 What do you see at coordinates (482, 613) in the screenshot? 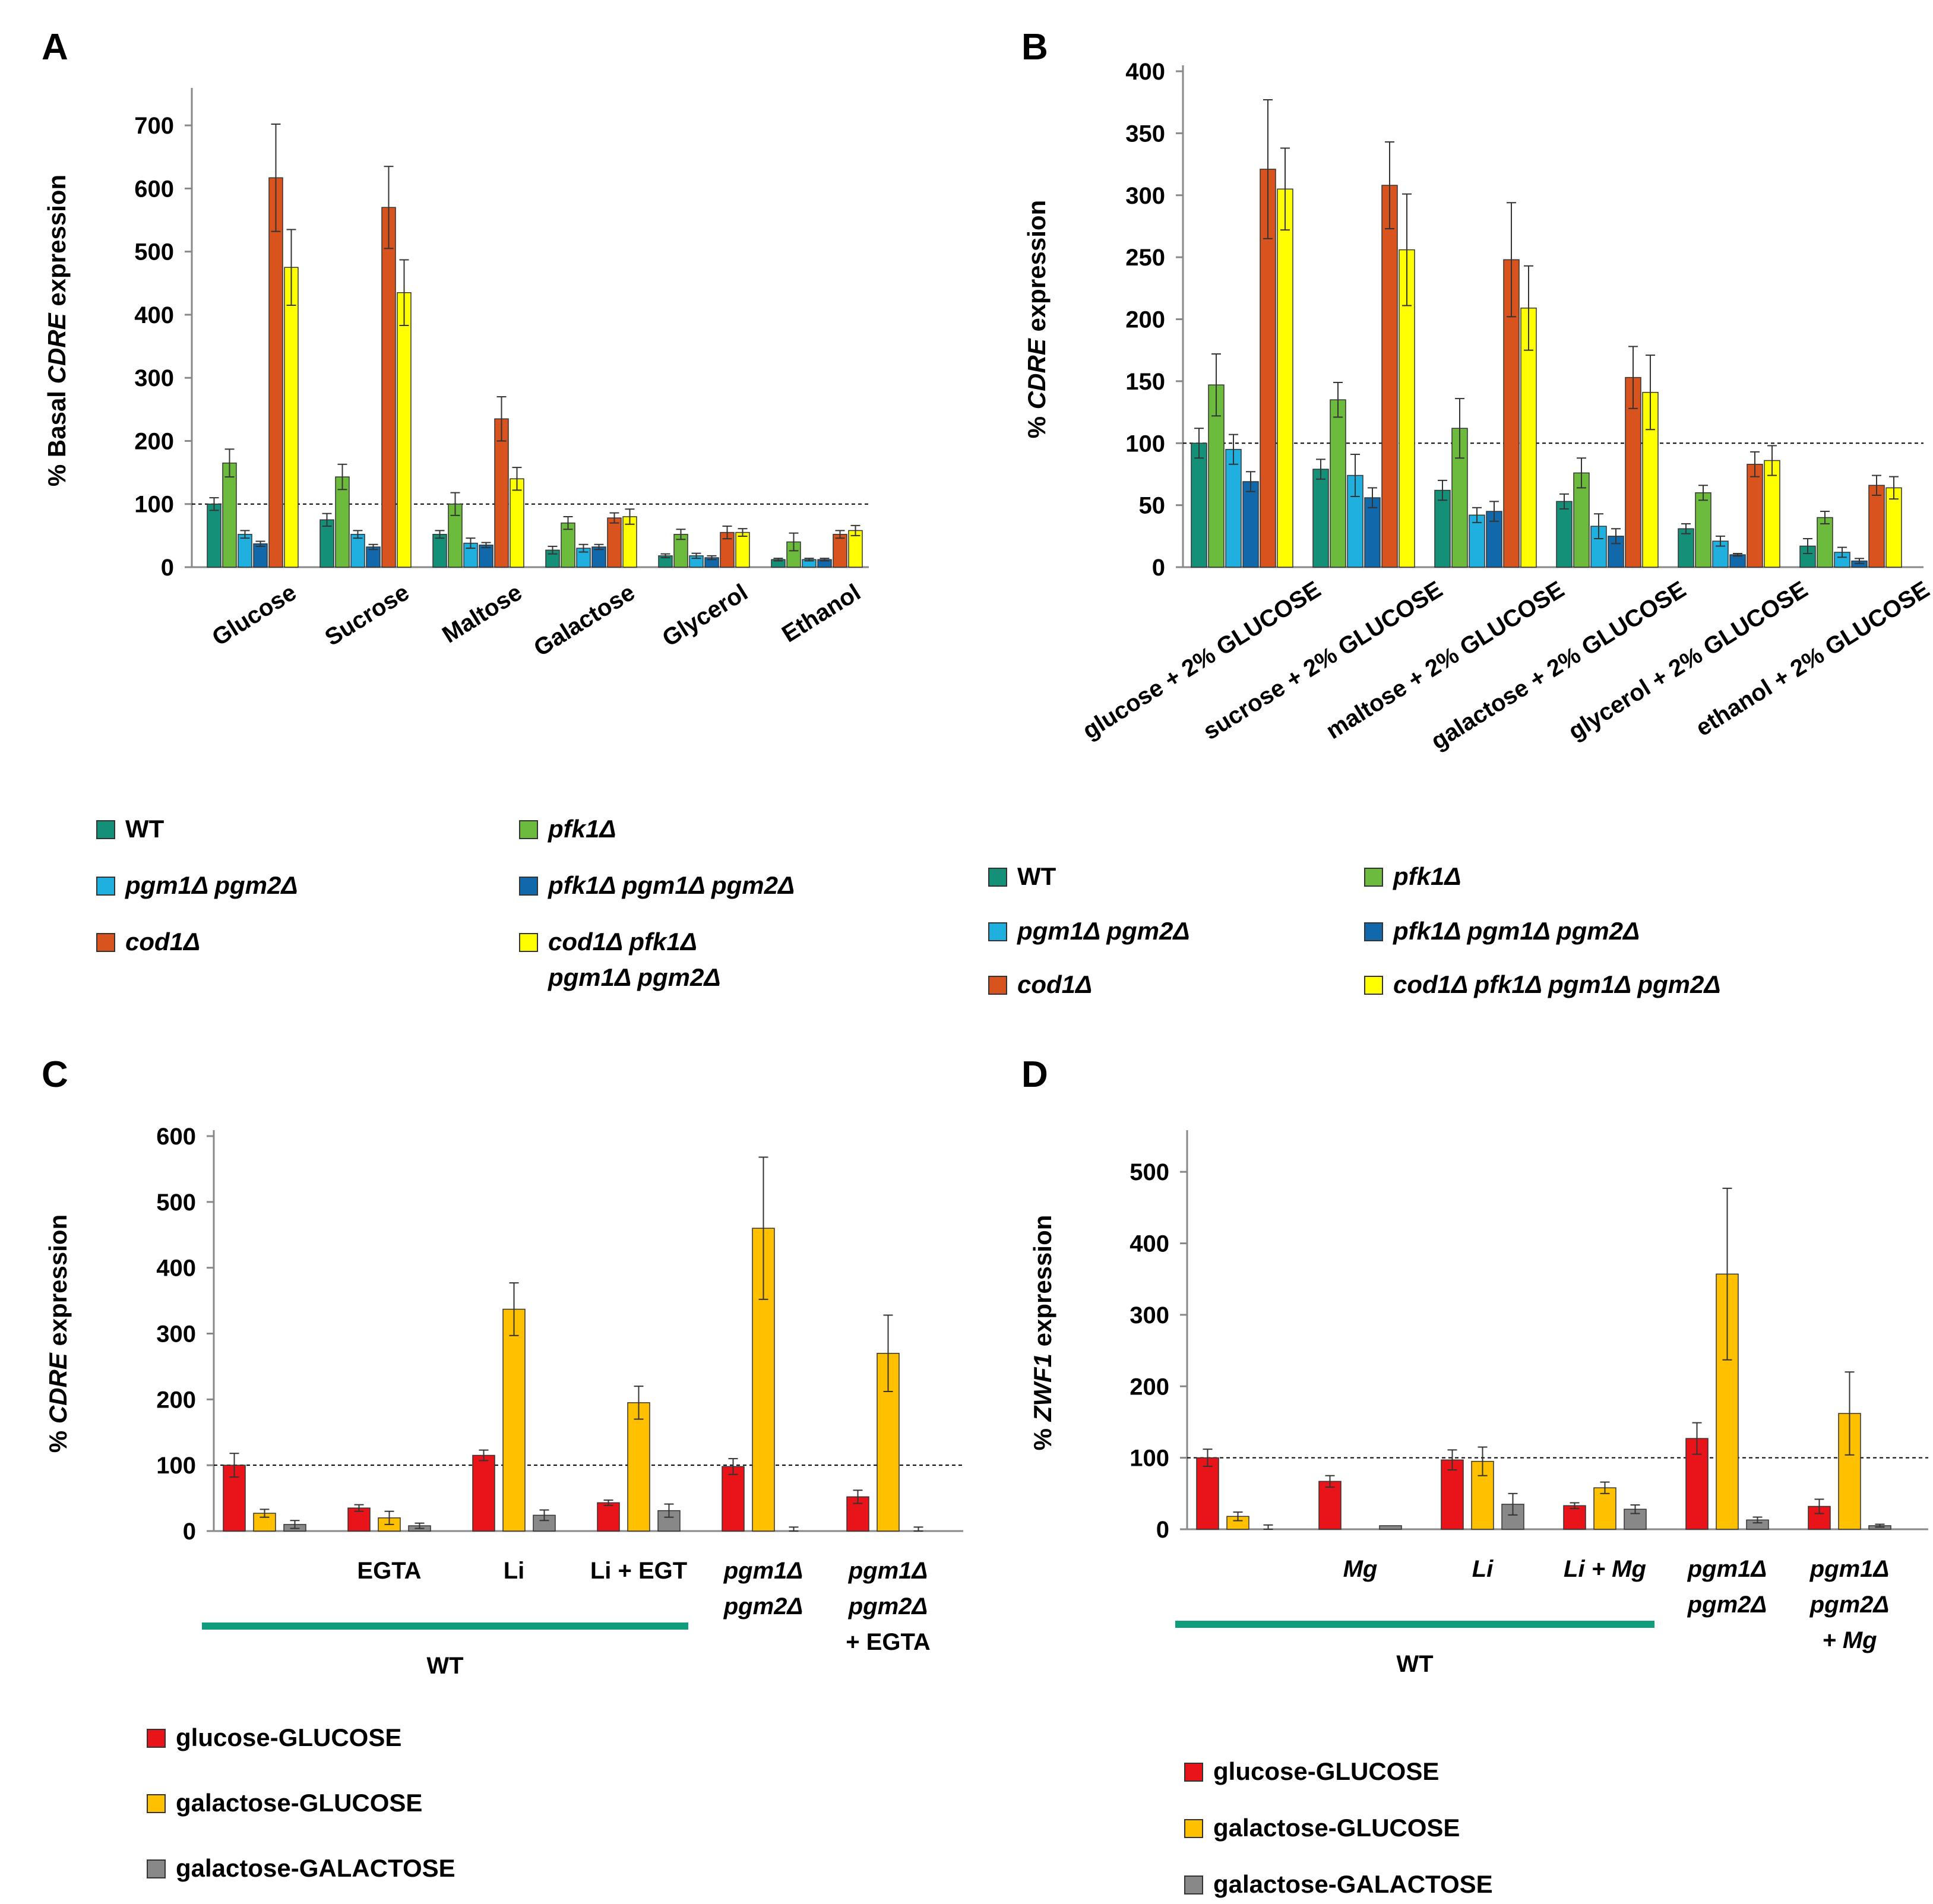
I see `x-tick-label: Maltose` at bounding box center [482, 613].